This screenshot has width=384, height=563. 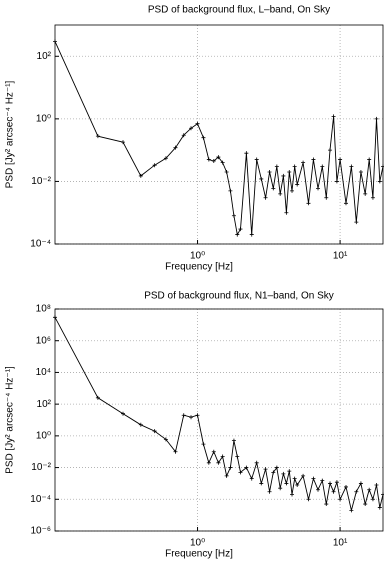 What do you see at coordinates (40, 531) in the screenshot?
I see `y-tick-label: 10⁻⁶` at bounding box center [40, 531].